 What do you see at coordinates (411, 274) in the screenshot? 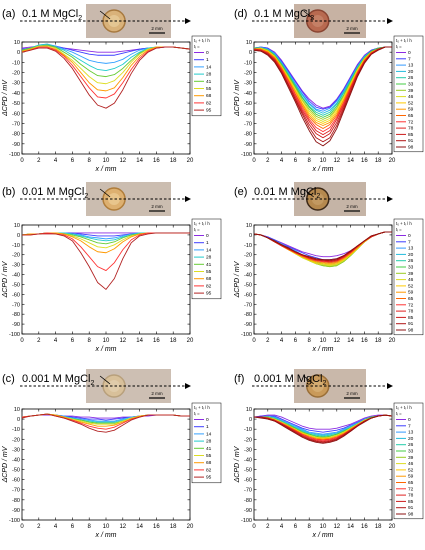
I see `legend-label: 39` at bounding box center [411, 274].